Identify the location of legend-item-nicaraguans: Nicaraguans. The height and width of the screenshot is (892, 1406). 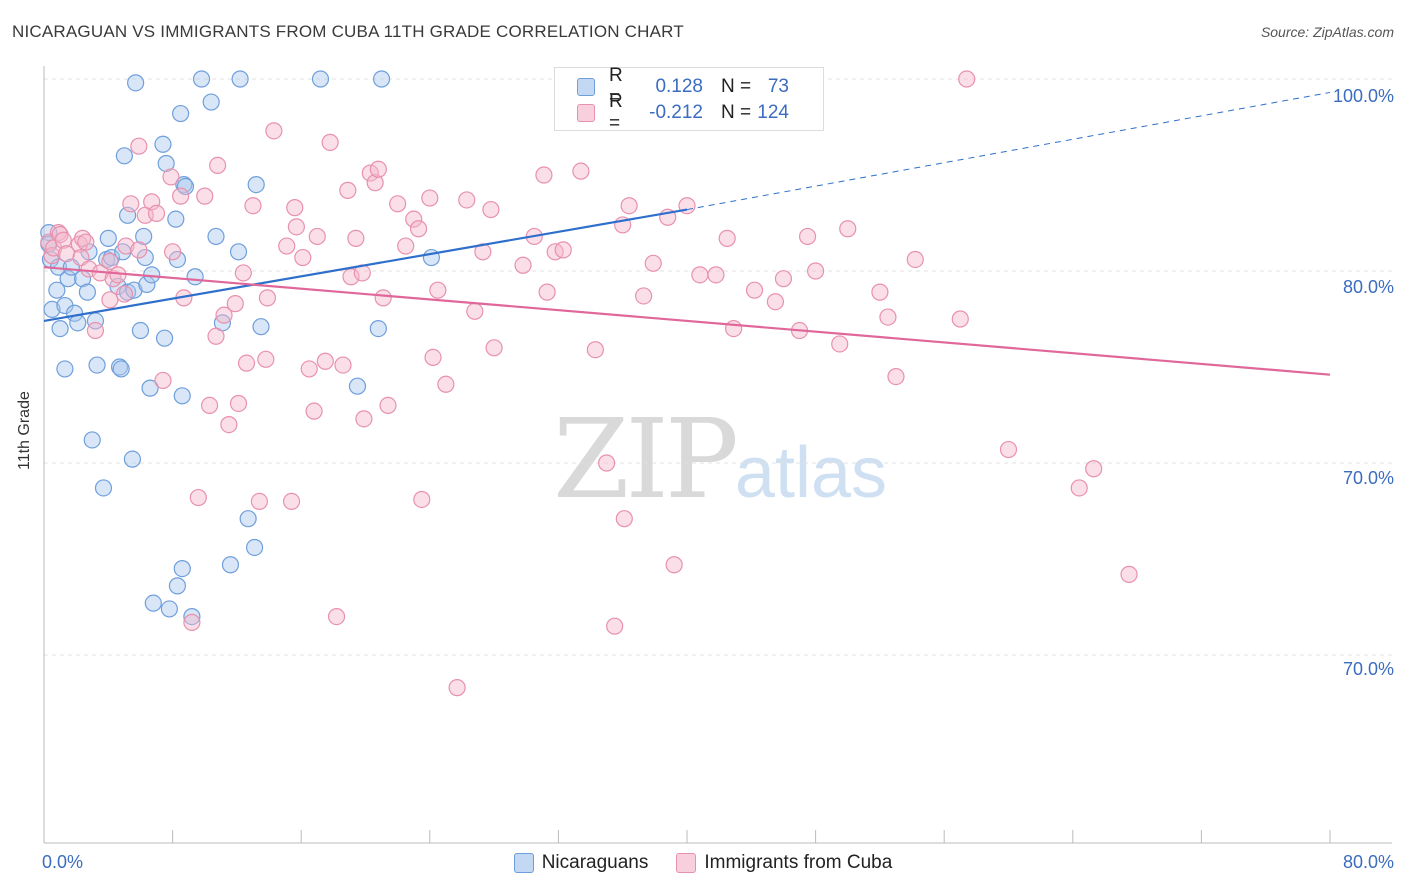
(581, 863).